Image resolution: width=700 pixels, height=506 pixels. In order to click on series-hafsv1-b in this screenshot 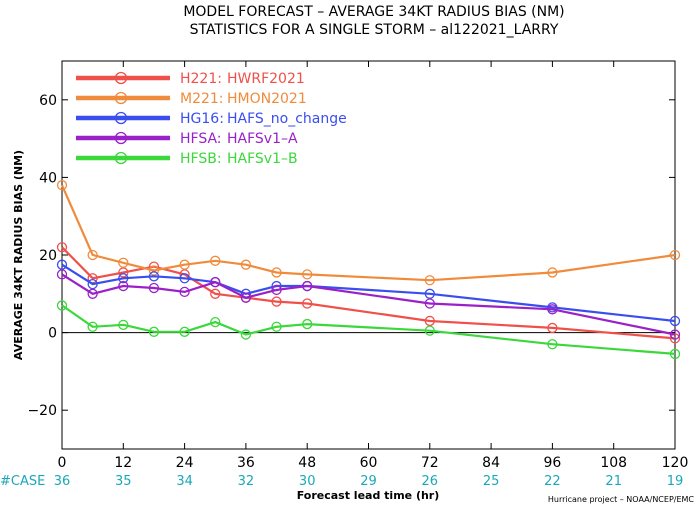, I will do `click(368, 330)`.